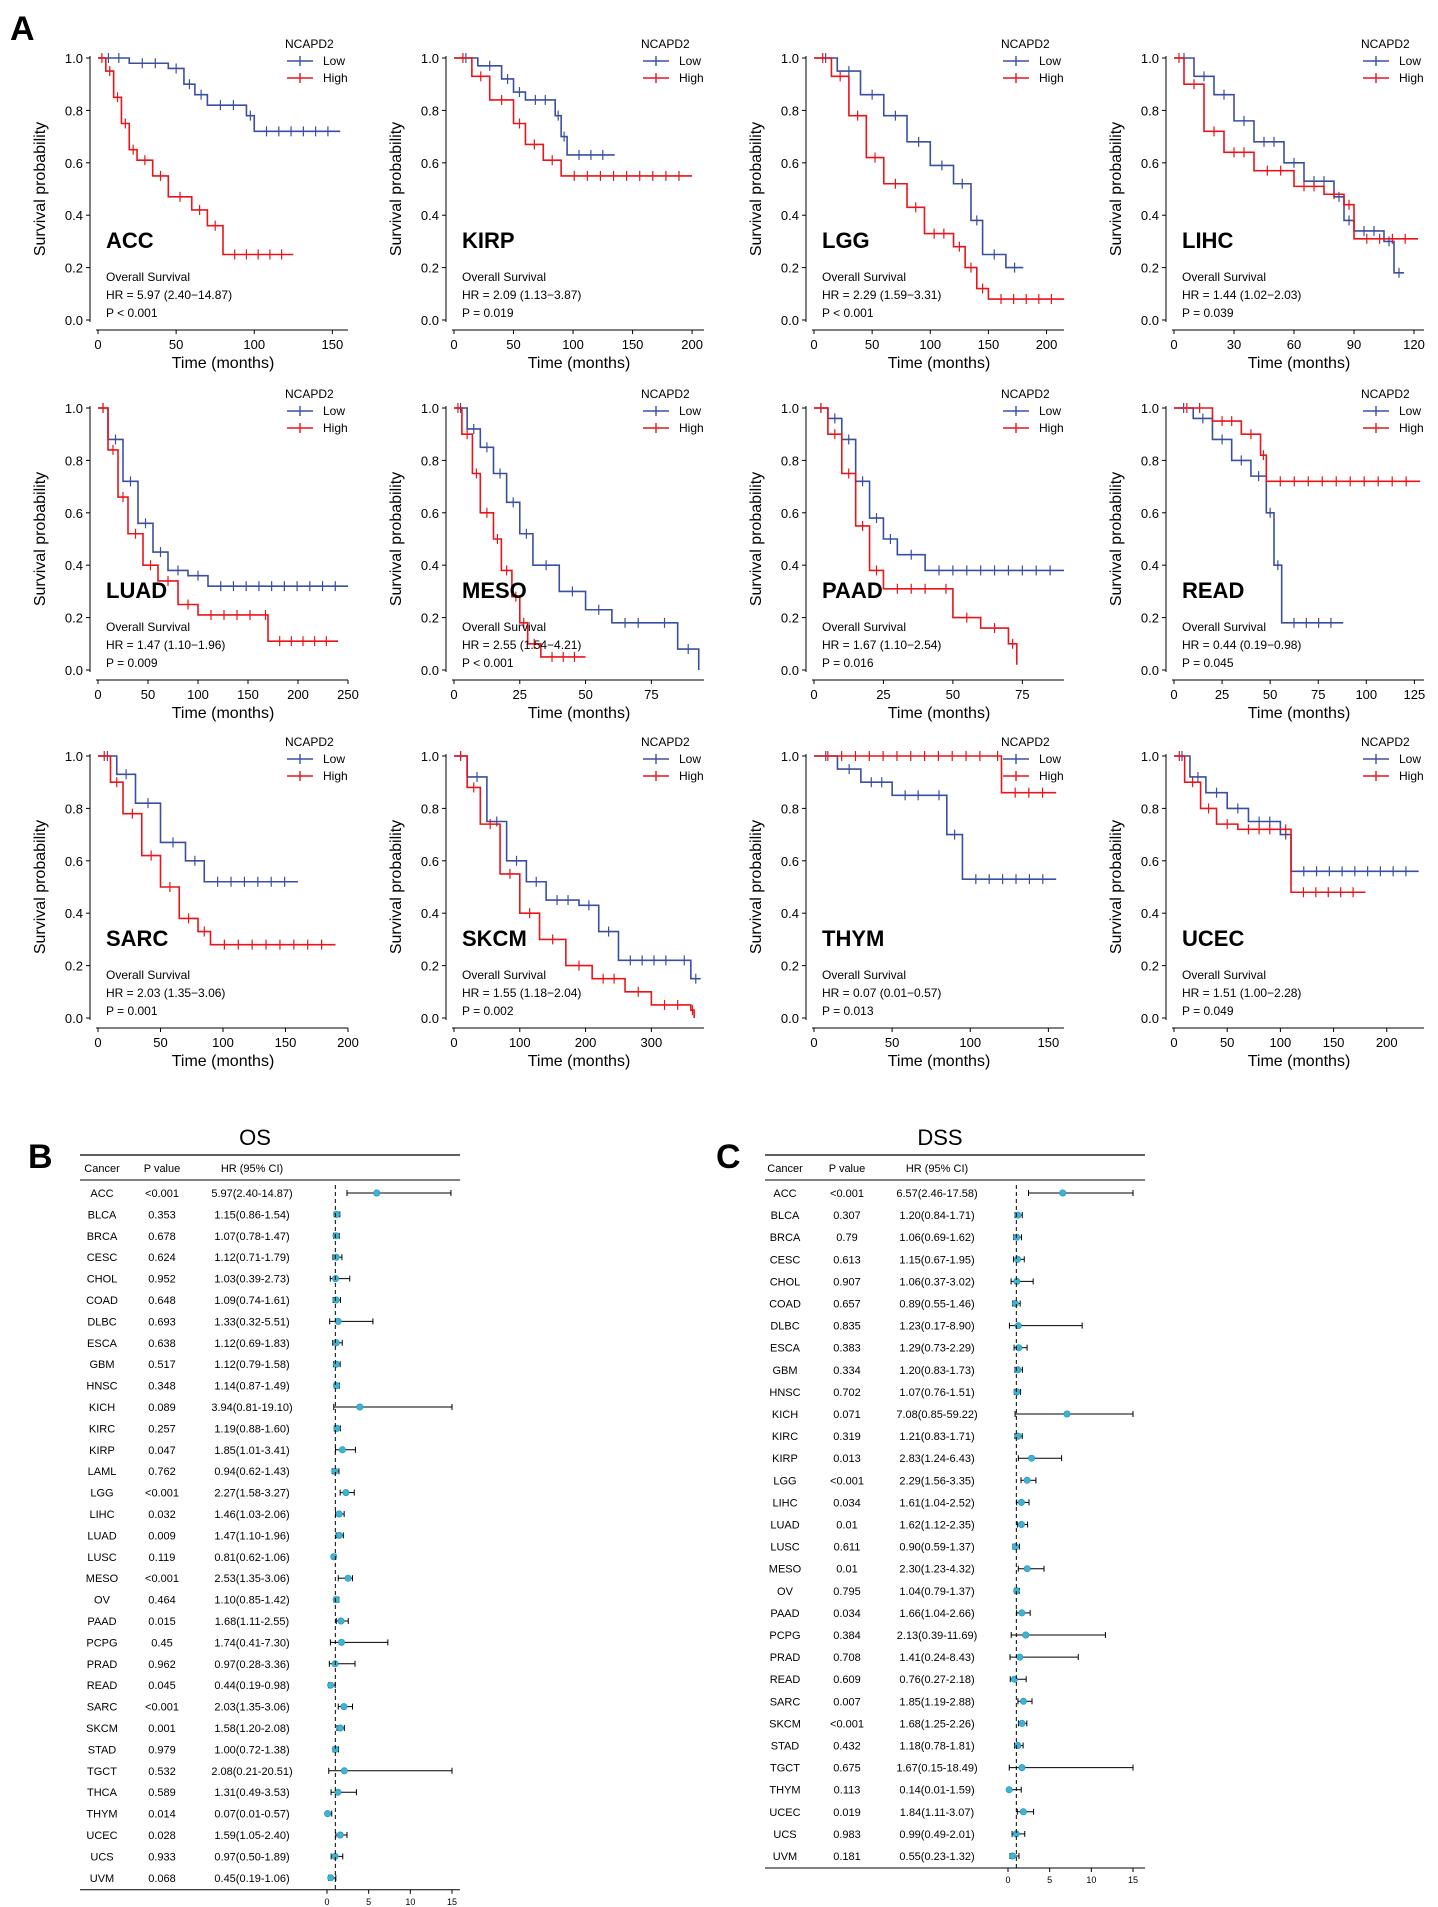  What do you see at coordinates (926, 1327) in the screenshot?
I see `forest-row: DLBC 0.835 1.23(0.17-8.90)` at bounding box center [926, 1327].